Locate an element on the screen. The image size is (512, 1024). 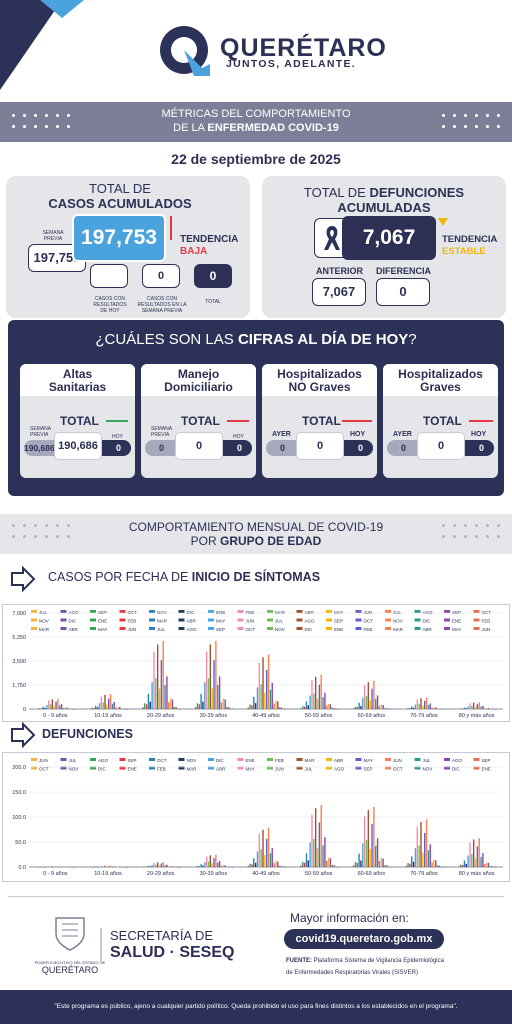
legend-label: MAY is located at coordinates (220, 621).